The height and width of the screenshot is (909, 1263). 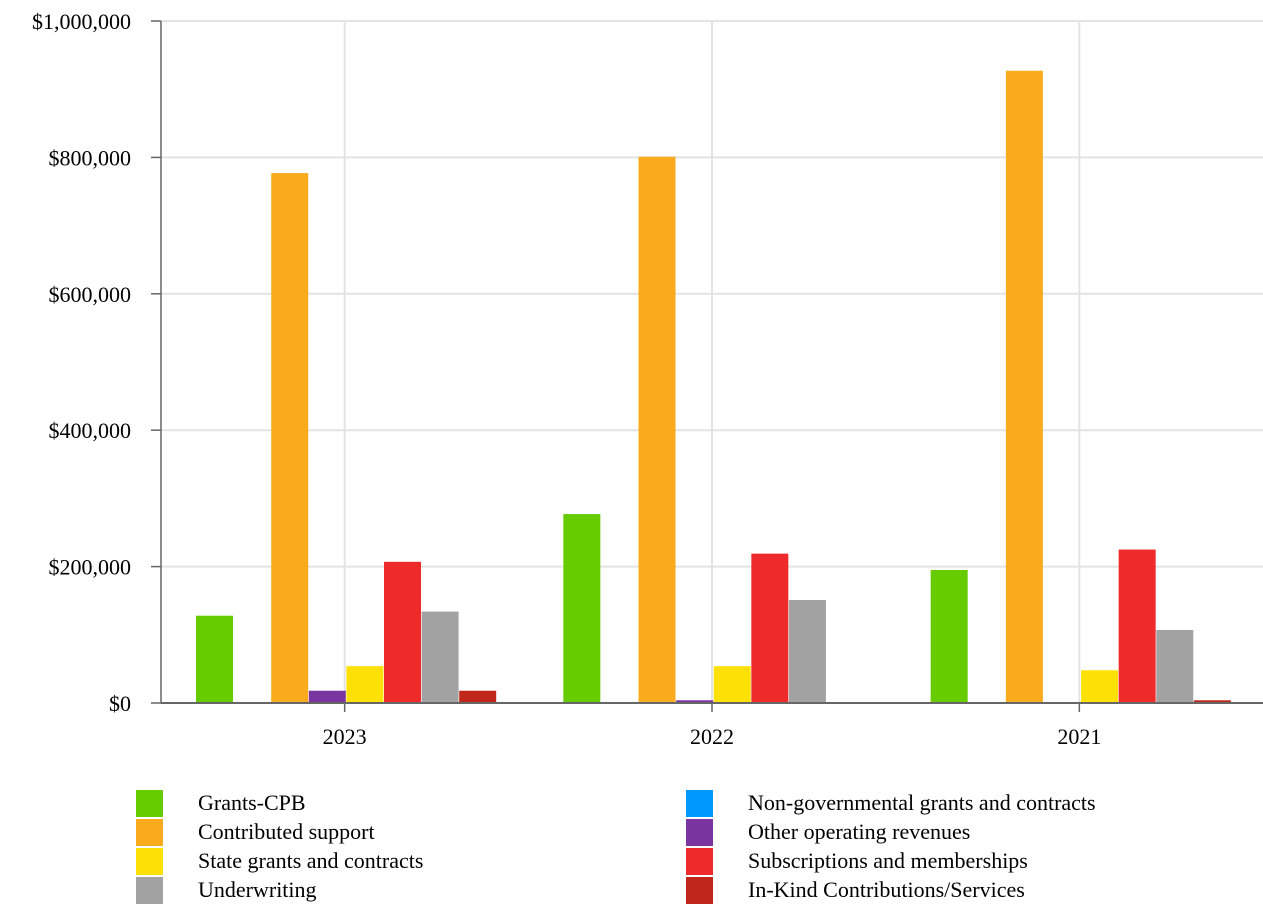 I want to click on x-tick-label: 2021, so click(x=1079, y=736).